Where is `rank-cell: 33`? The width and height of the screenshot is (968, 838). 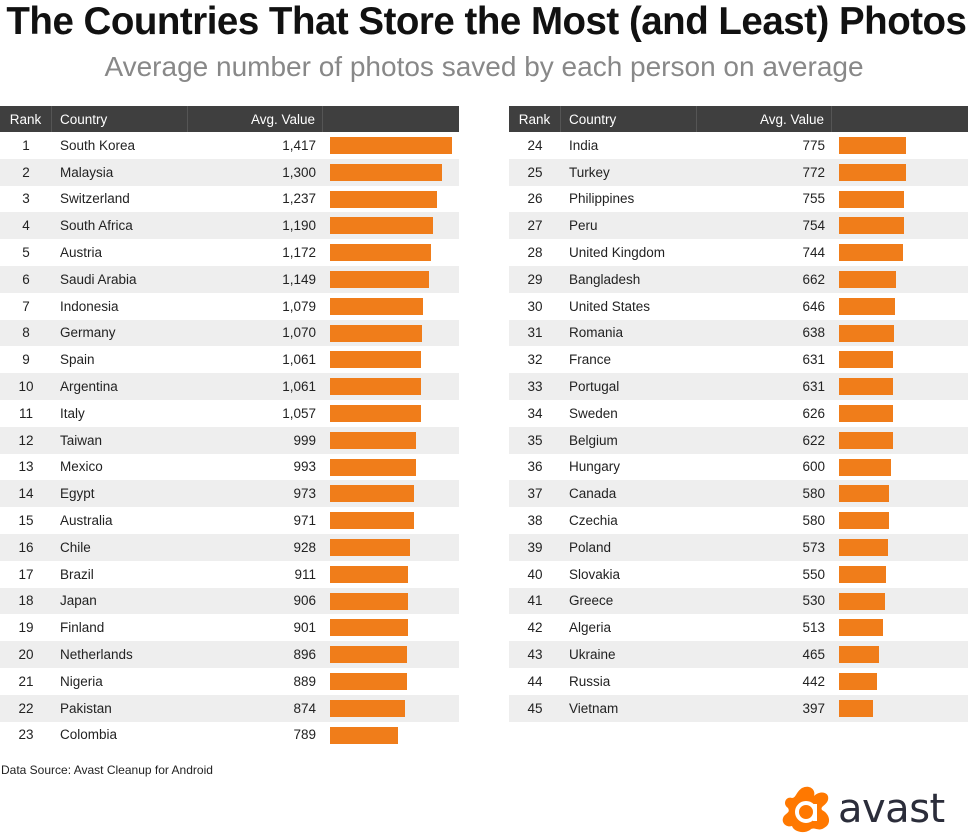 rank-cell: 33 is located at coordinates (535, 387).